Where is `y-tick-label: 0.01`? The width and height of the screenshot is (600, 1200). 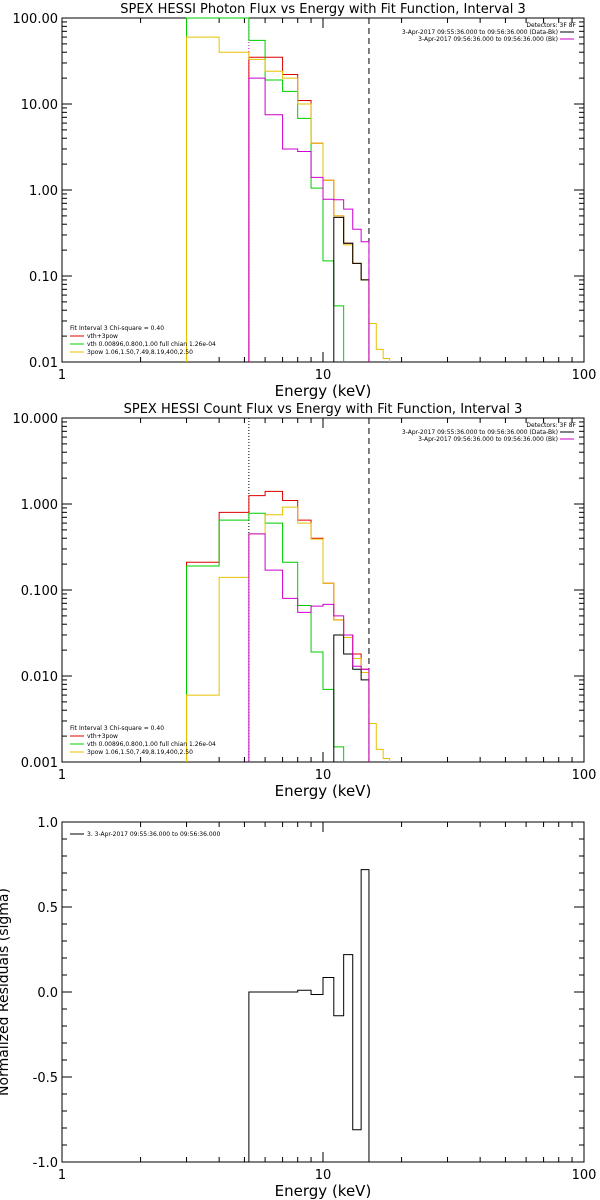
y-tick-label: 0.01 is located at coordinates (43, 363).